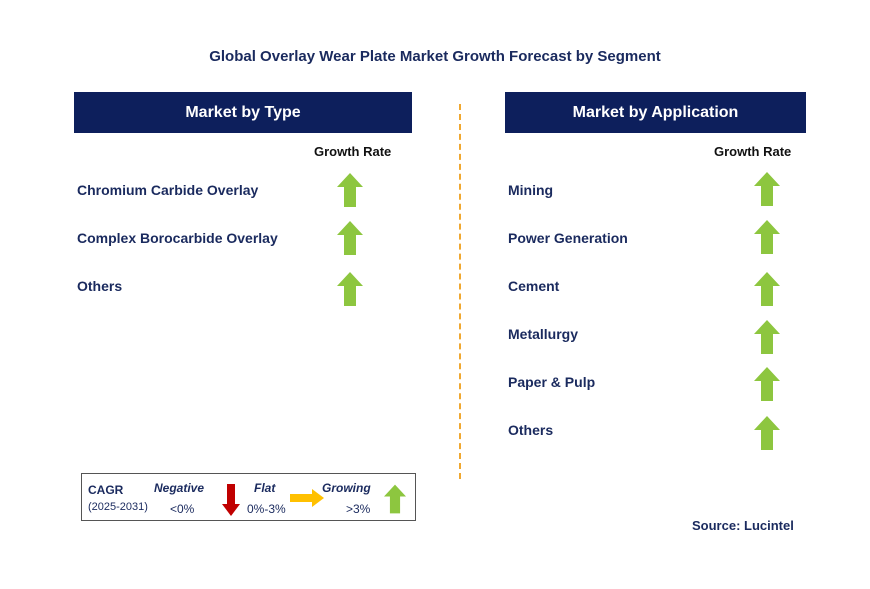 The width and height of the screenshot is (870, 589). I want to click on application-item-cement: Cement, so click(534, 286).